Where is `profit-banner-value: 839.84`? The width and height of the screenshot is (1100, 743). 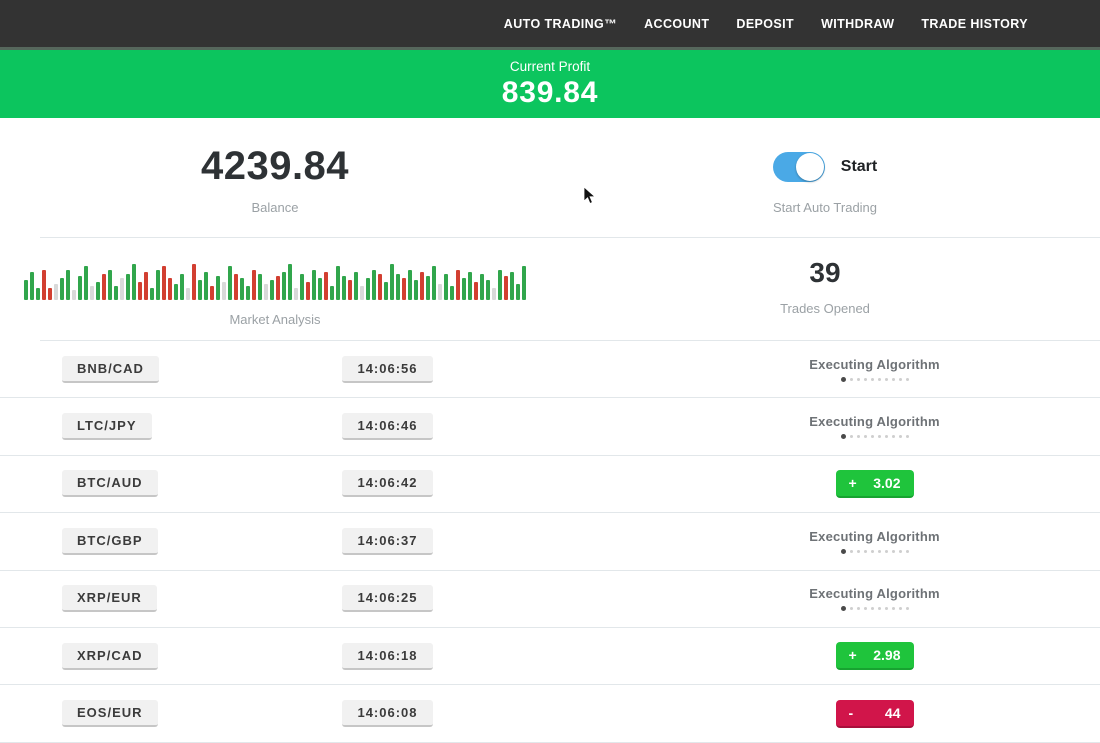
profit-banner-value: 839.84 is located at coordinates (550, 92).